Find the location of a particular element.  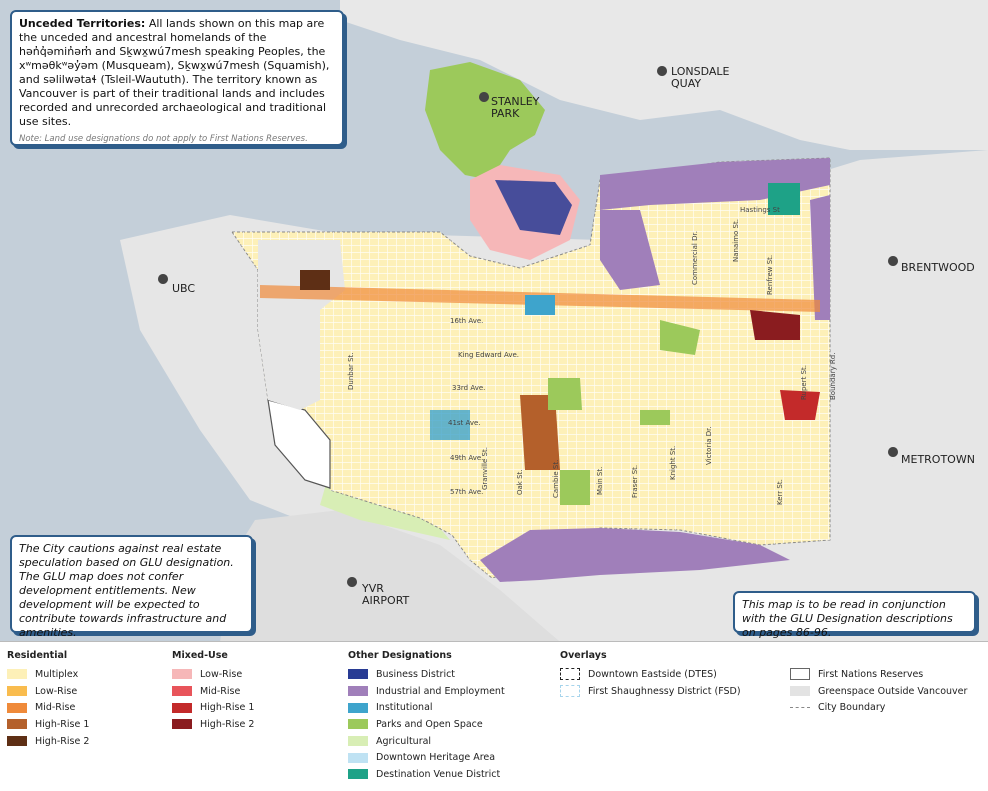

legend-label: Low-Rise is located at coordinates (221, 674).